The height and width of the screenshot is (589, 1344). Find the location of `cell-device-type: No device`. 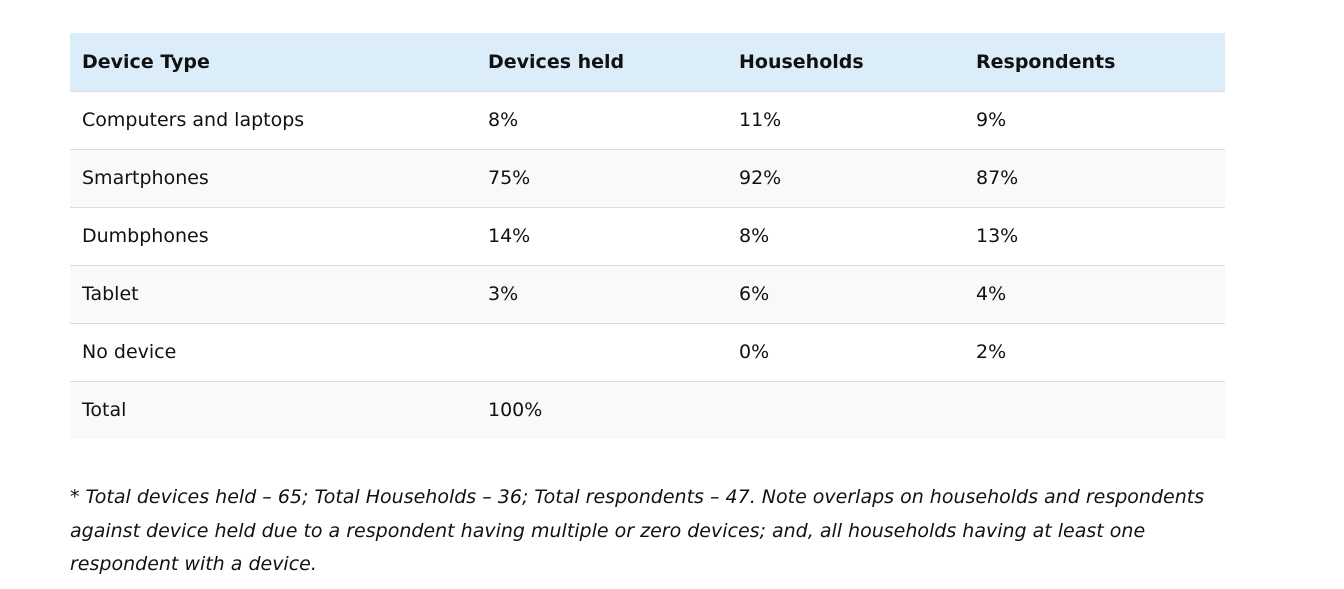

cell-device-type: No device is located at coordinates (129, 352).